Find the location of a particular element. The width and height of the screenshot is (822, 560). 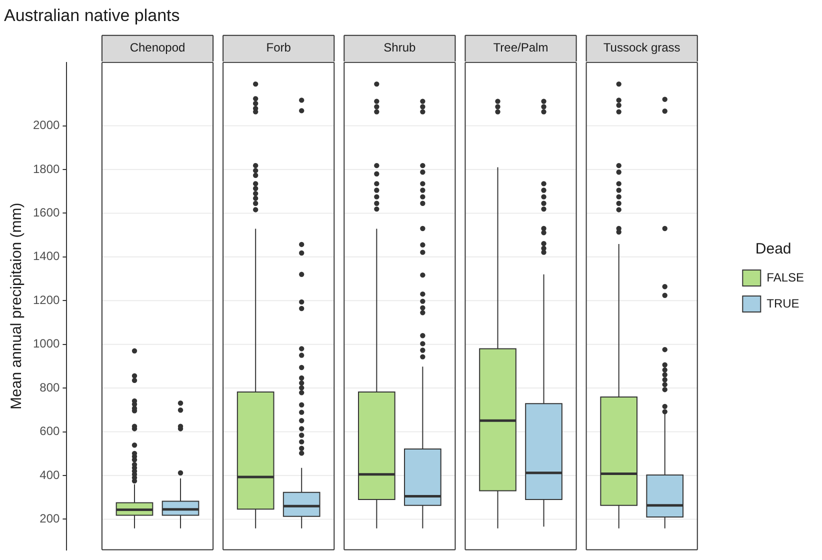

y-tick-label: 1000 is located at coordinates (46, 343).